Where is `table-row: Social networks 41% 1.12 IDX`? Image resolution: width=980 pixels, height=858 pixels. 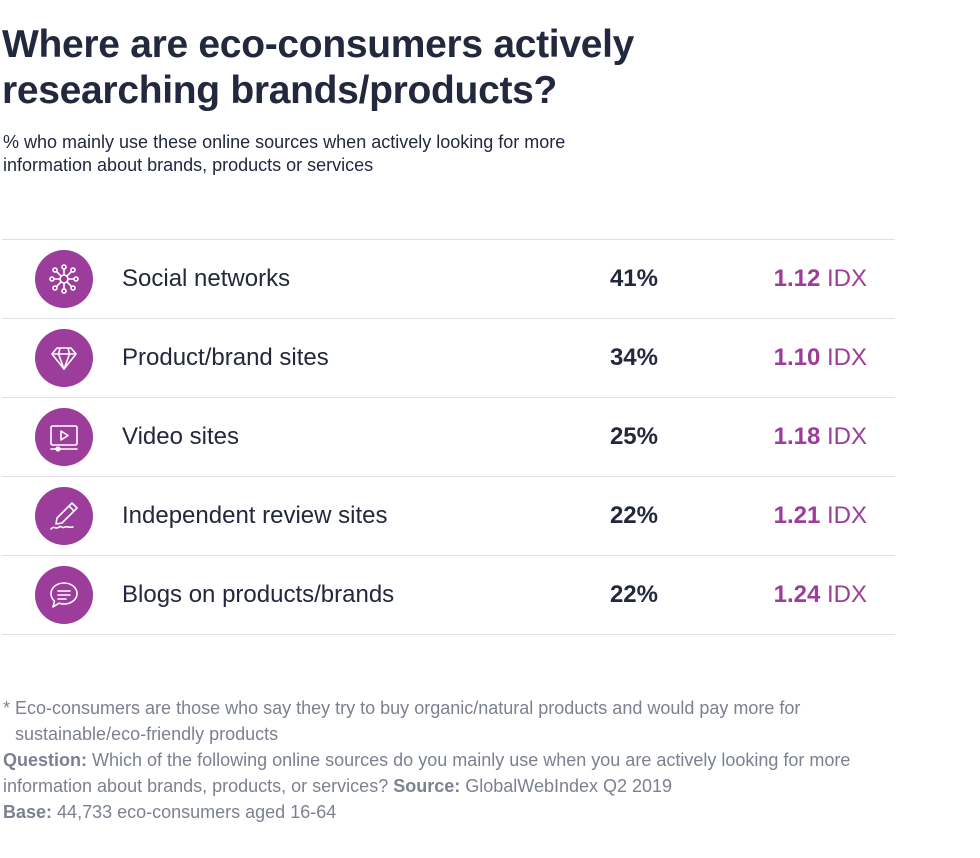 table-row: Social networks 41% 1.12 IDX is located at coordinates (448, 279).